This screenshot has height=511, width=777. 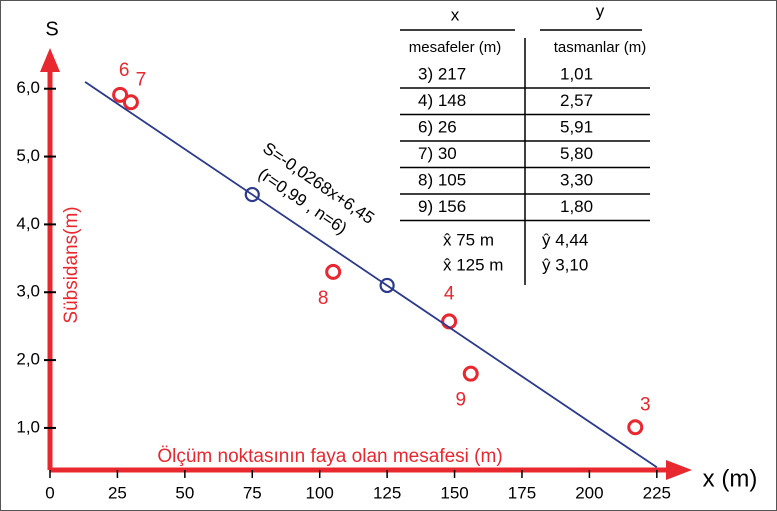 What do you see at coordinates (442, 179) in the screenshot?
I see `table-cell: 8) 105` at bounding box center [442, 179].